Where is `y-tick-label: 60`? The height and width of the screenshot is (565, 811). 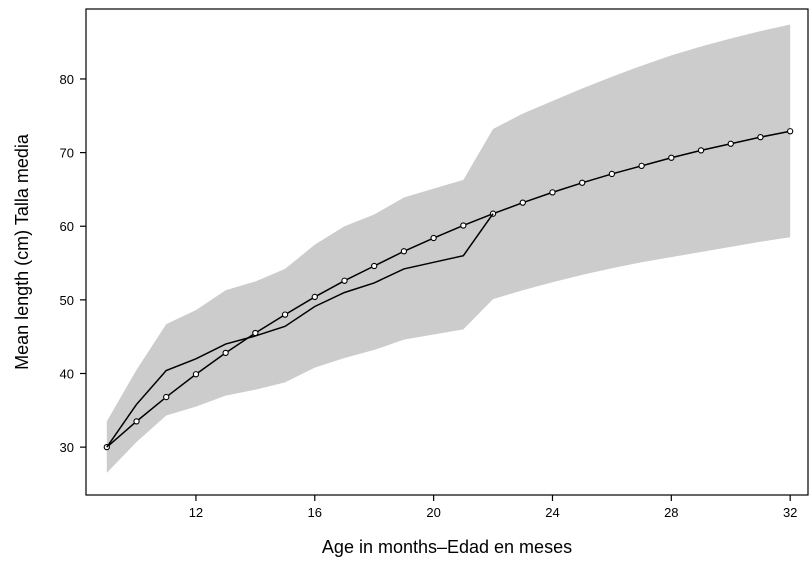 y-tick-label: 60 is located at coordinates (67, 226).